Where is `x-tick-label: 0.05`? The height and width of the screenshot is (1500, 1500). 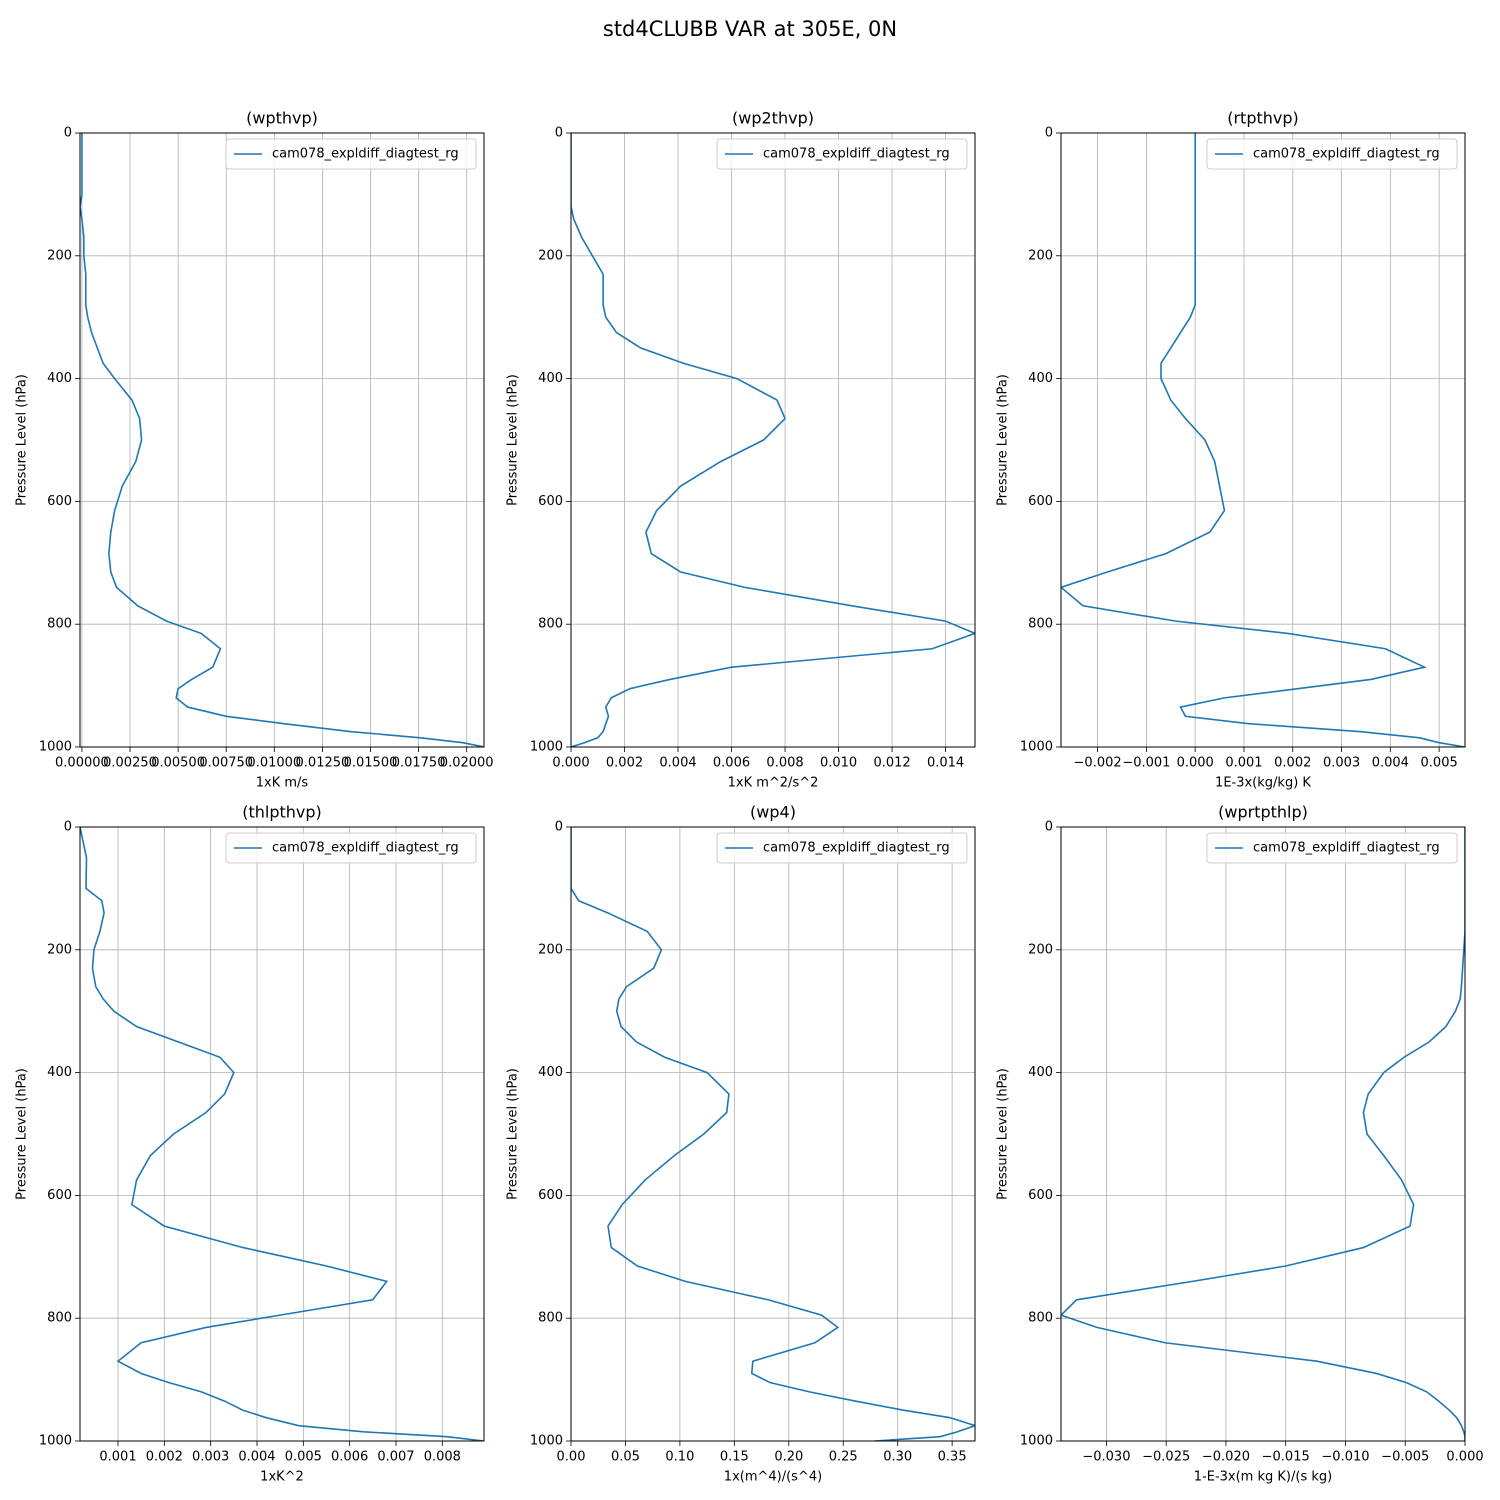 x-tick-label: 0.05 is located at coordinates (625, 1457).